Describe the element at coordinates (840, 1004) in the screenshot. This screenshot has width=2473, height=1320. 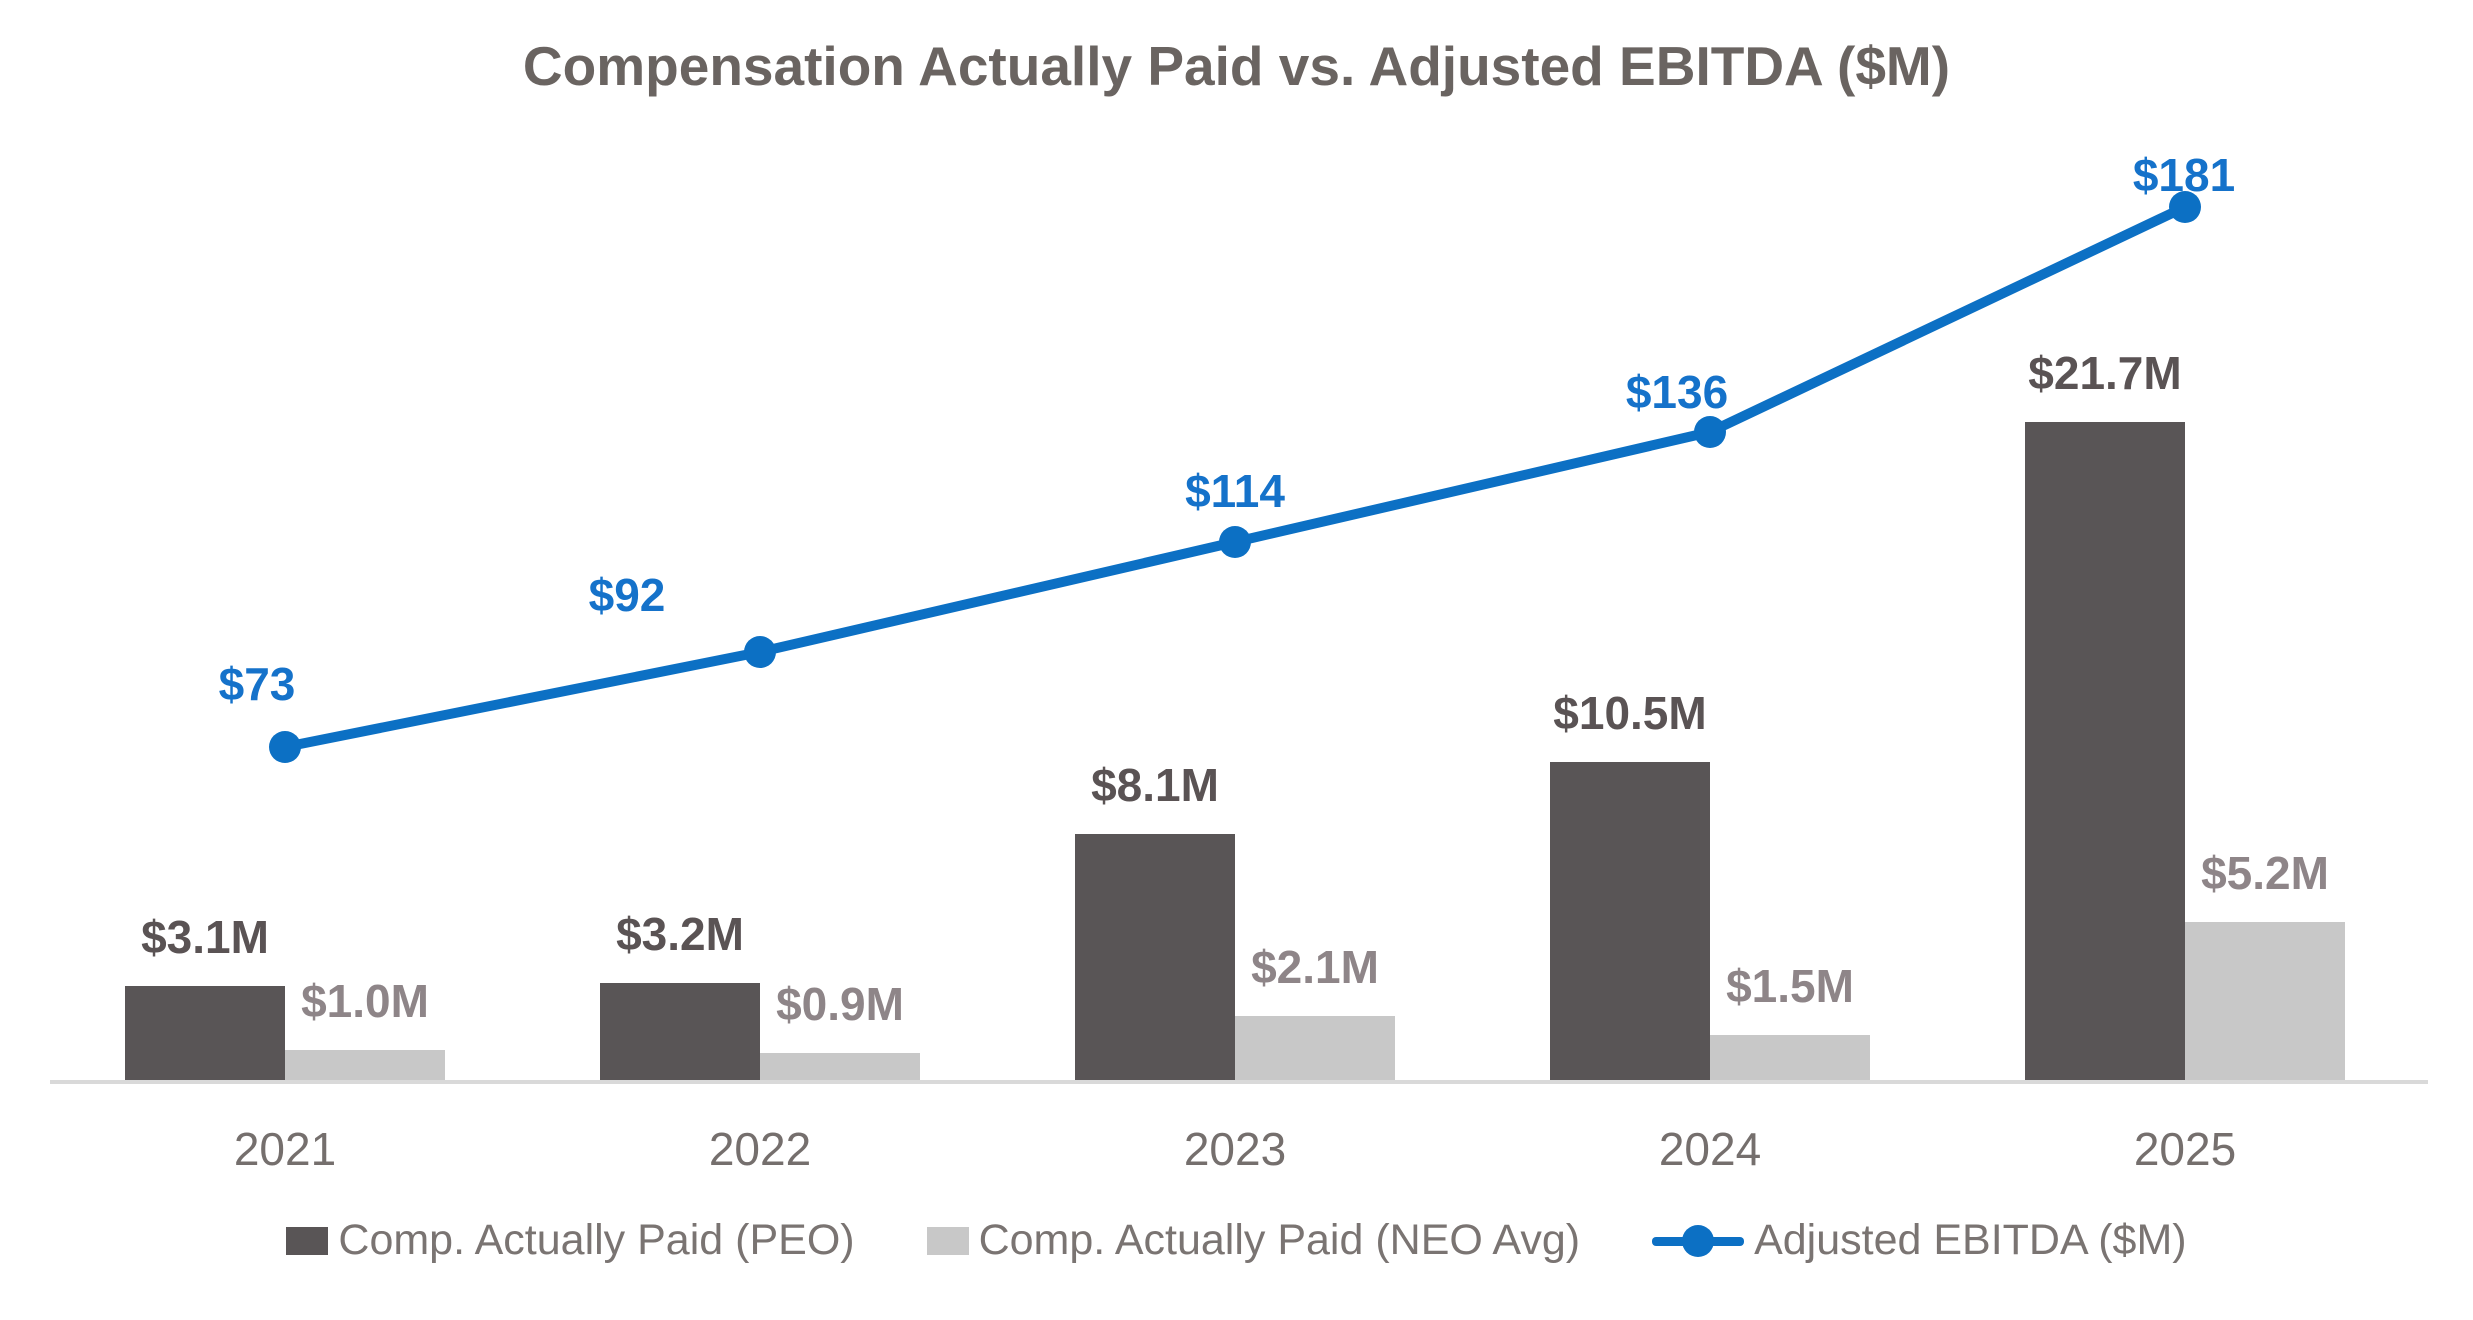
I see `bar-label-neo: $0.9M` at that location.